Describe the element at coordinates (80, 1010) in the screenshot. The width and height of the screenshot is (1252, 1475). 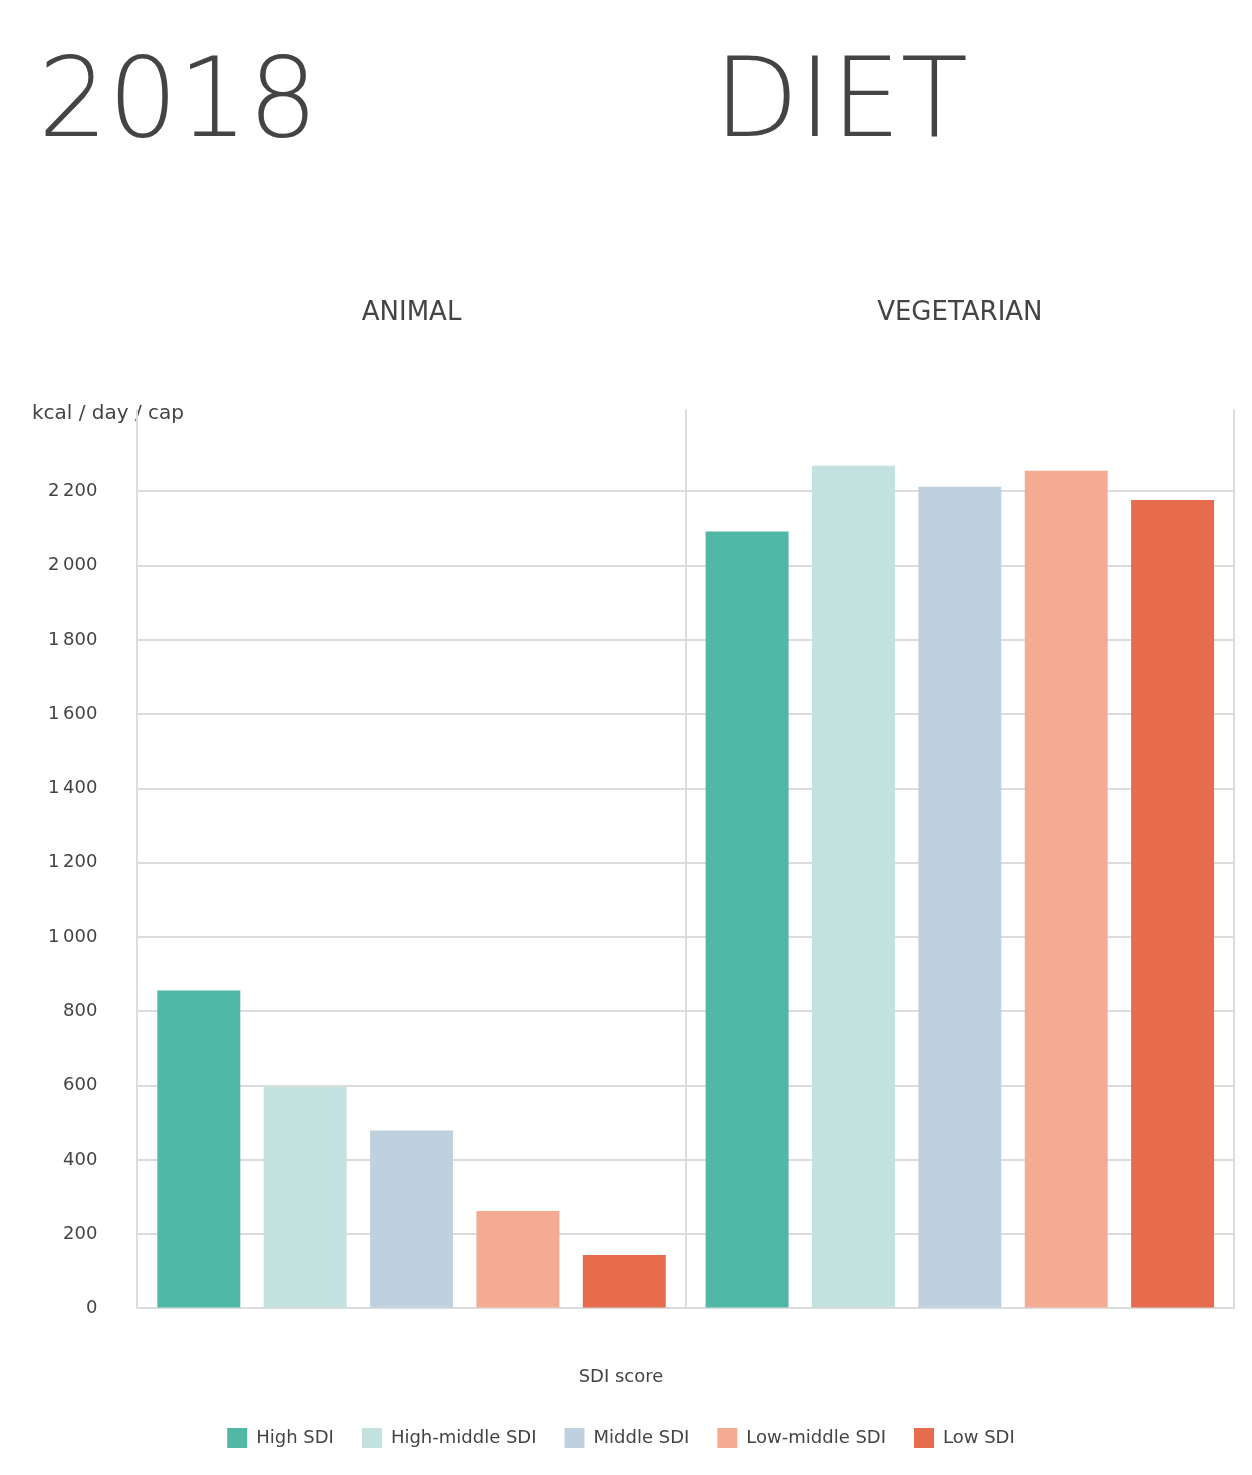
I see `y-tick-label: 800` at that location.